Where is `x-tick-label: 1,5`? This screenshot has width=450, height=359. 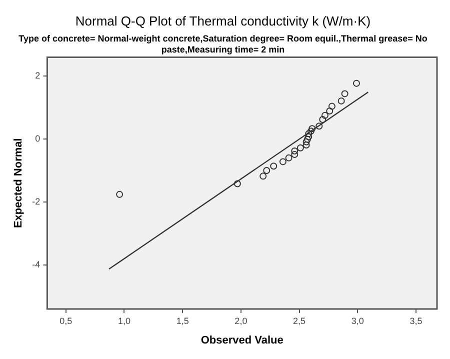
x-tick-label: 1,5 is located at coordinates (182, 321).